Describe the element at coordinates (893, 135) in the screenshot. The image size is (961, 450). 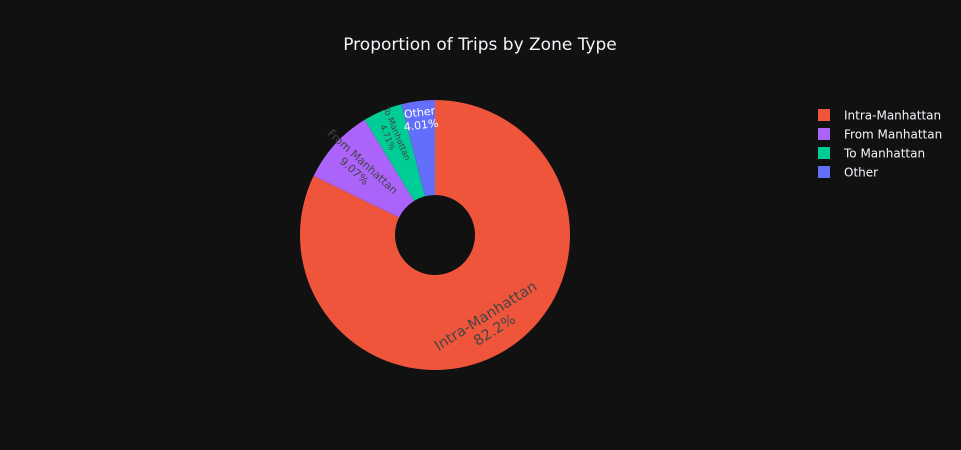
I see `legend-label: From Manhattan` at that location.